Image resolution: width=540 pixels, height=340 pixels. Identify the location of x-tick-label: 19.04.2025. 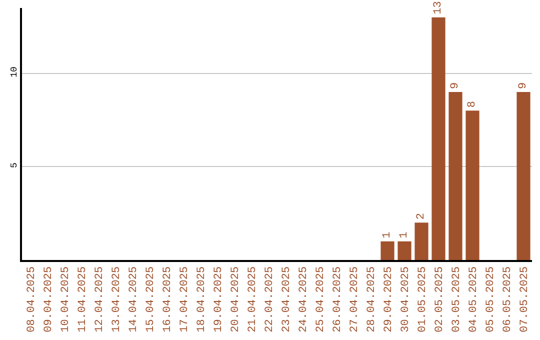
(219, 299).